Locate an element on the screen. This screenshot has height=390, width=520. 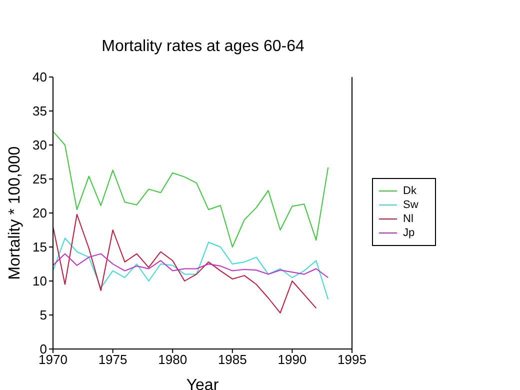
x-tick-label: 1985 is located at coordinates (232, 360).